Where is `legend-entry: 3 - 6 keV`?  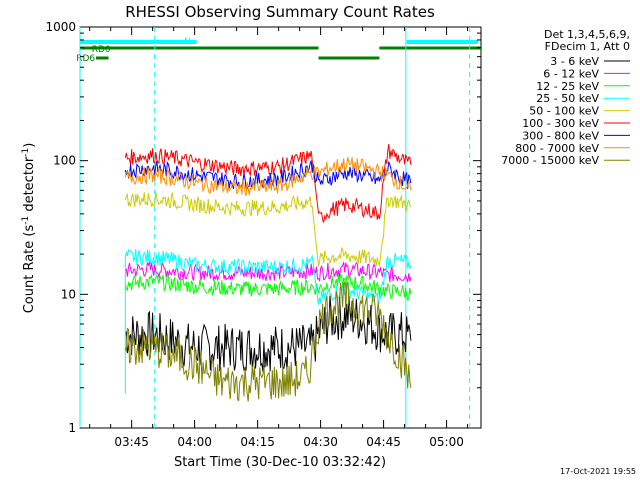 legend-entry: 3 - 6 keV is located at coordinates (574, 61).